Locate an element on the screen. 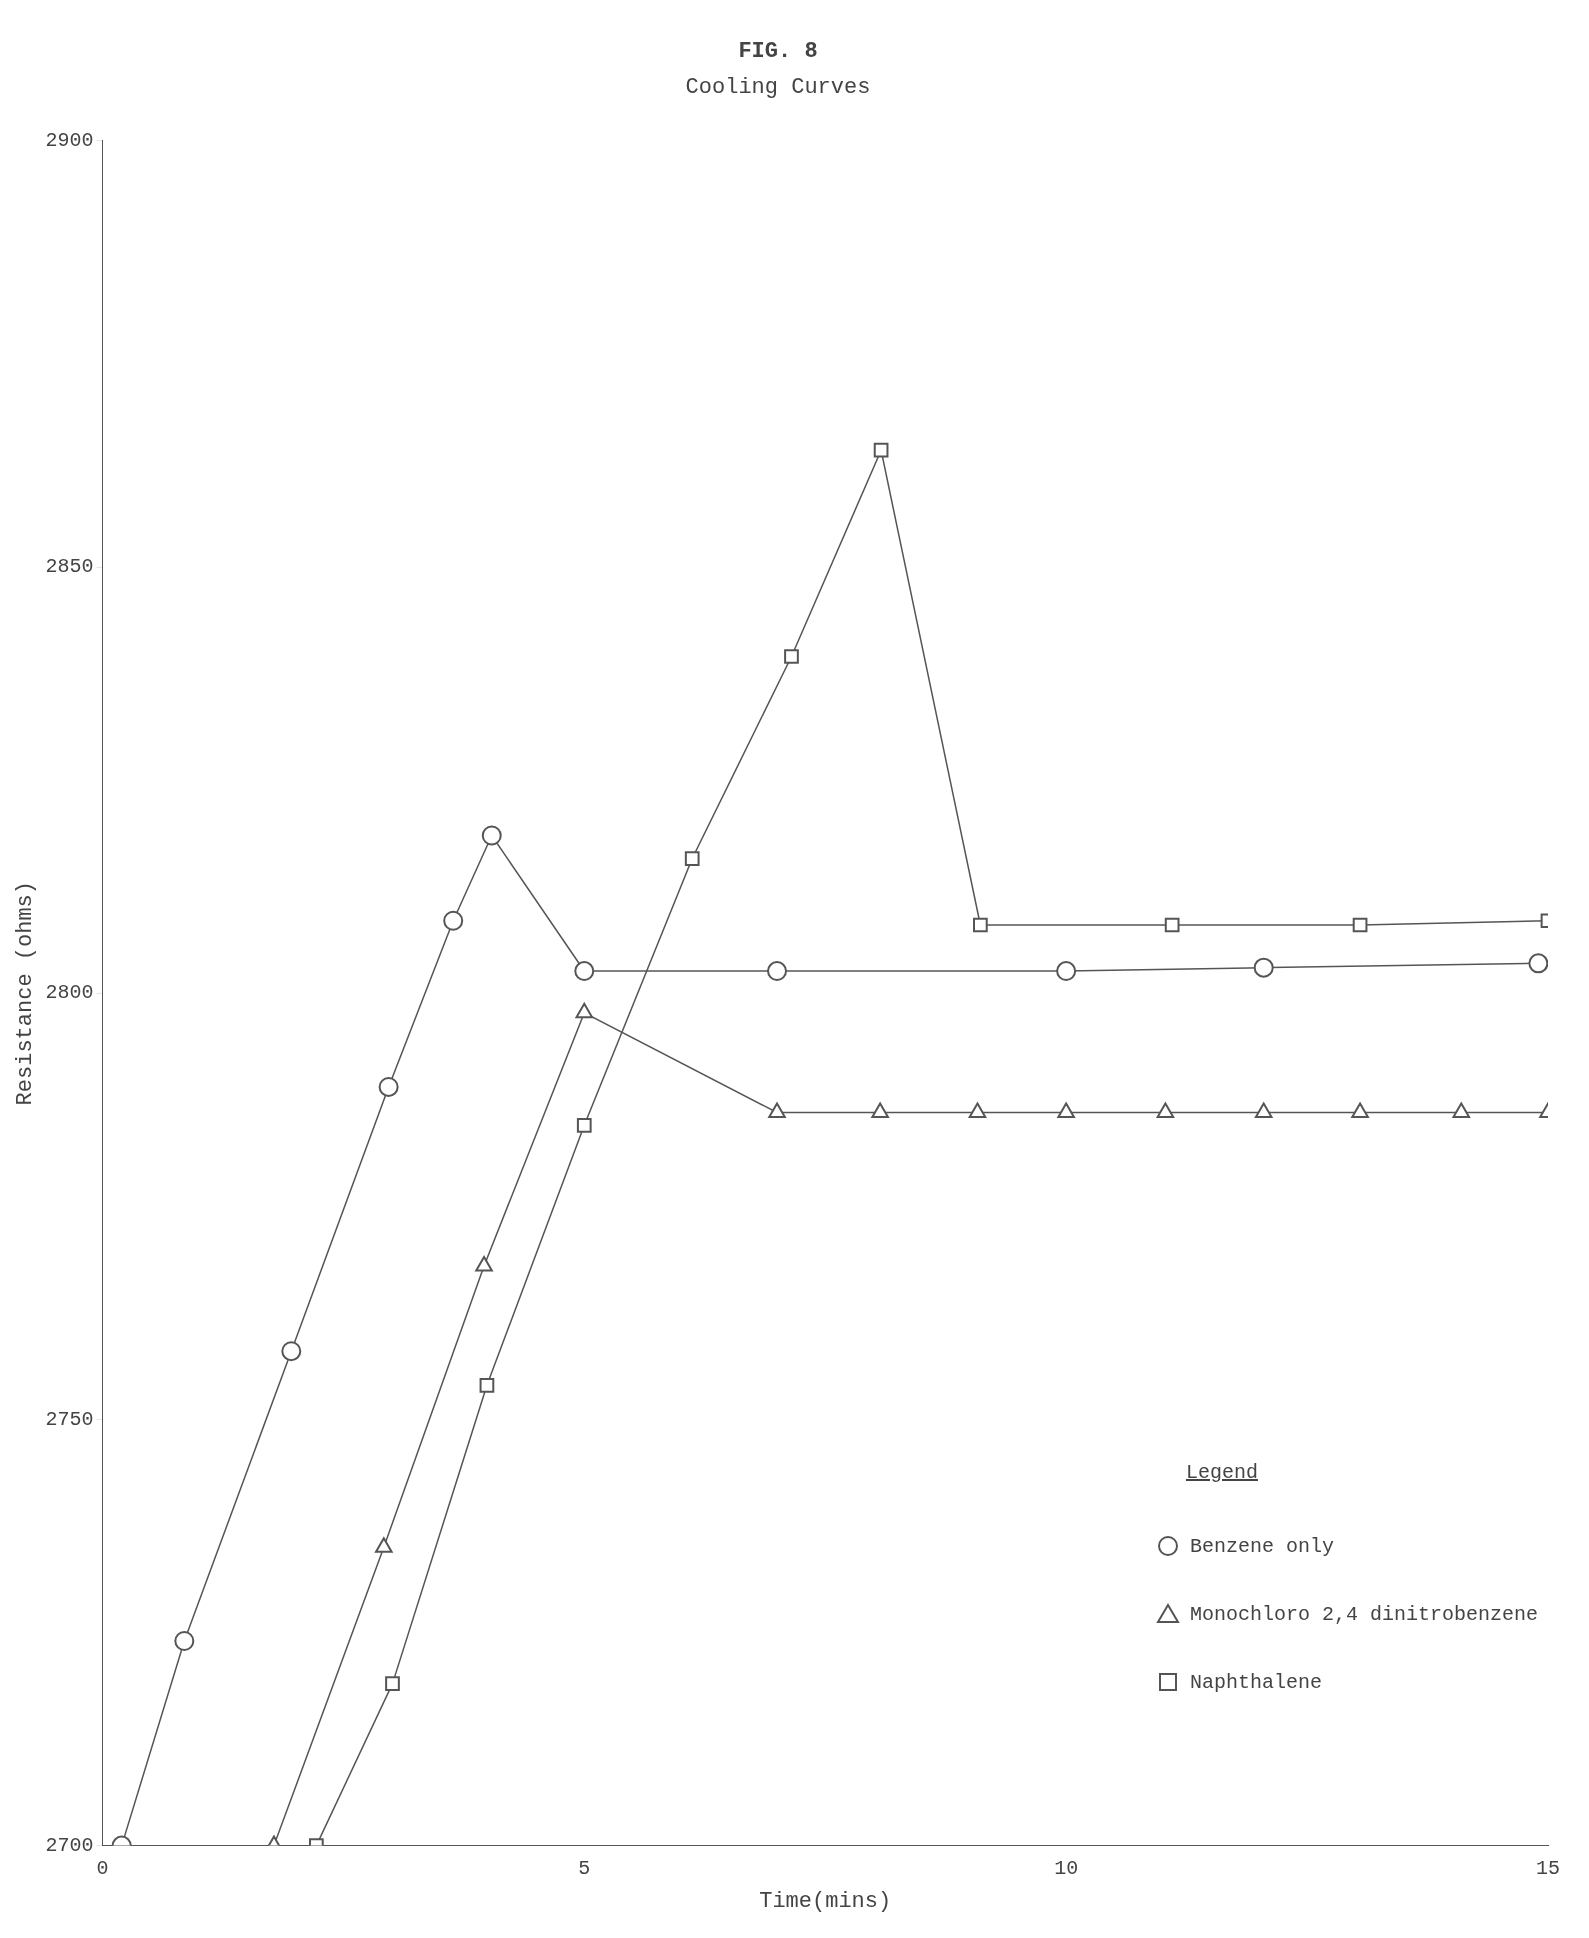 The height and width of the screenshot is (1938, 1589). y-tick-label: 2700 is located at coordinates (69, 1845).